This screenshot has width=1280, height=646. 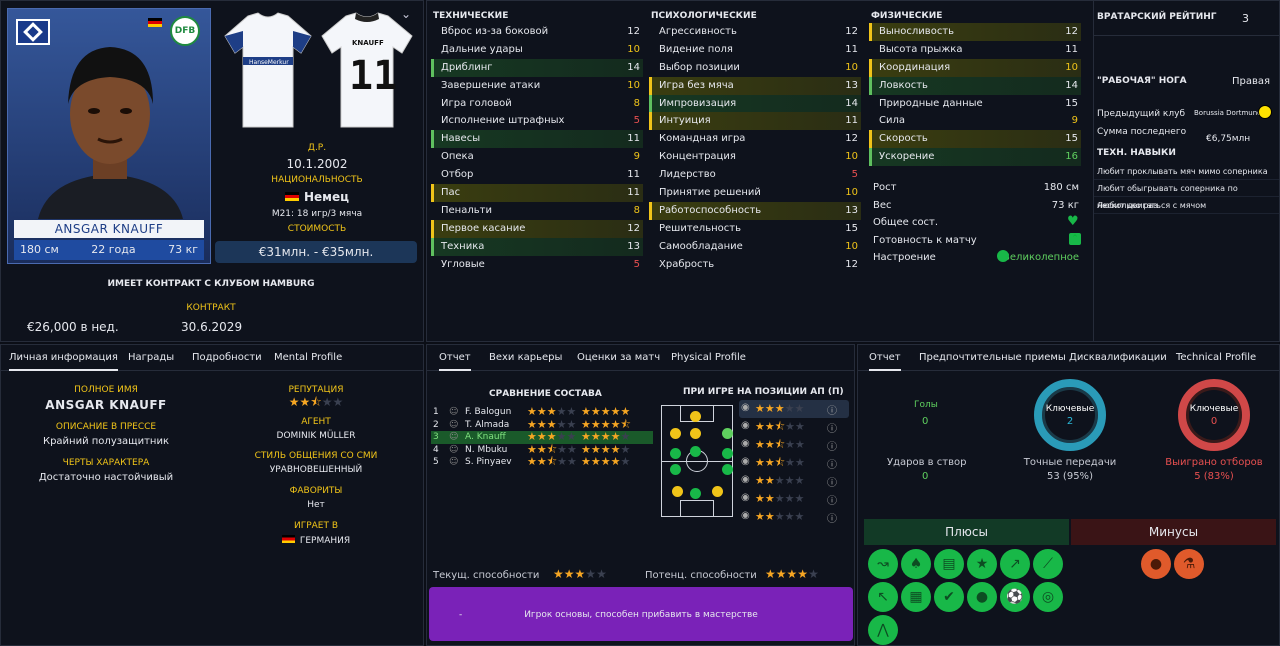 What do you see at coordinates (755, 265) in the screenshot?
I see `attr-row-mental: Храбрость 12` at bounding box center [755, 265].